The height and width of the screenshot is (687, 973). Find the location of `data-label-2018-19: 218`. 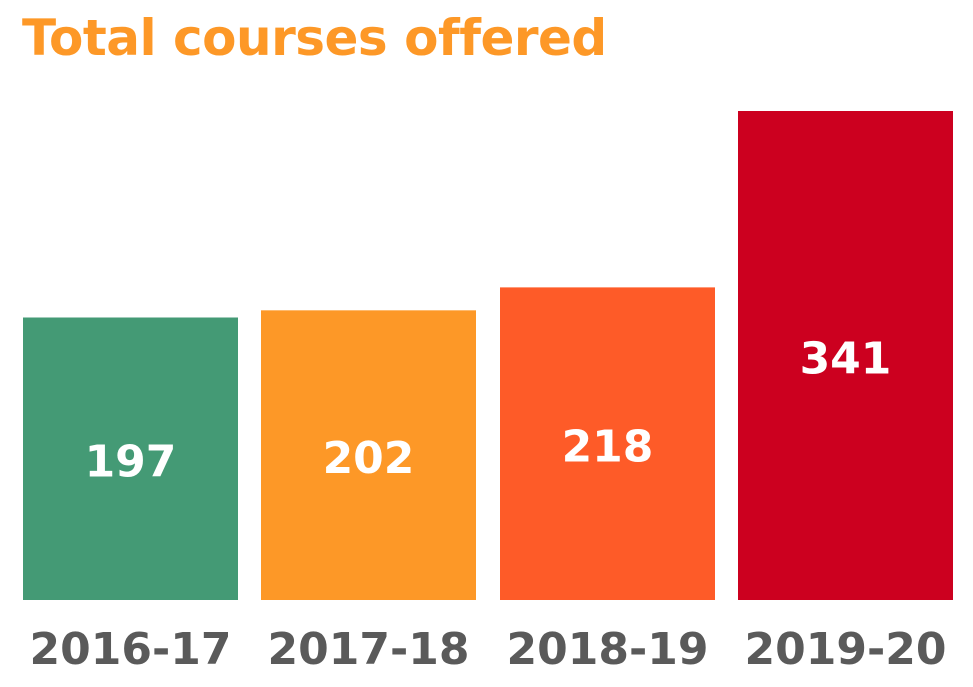

data-label-2018-19: 218 is located at coordinates (608, 447).